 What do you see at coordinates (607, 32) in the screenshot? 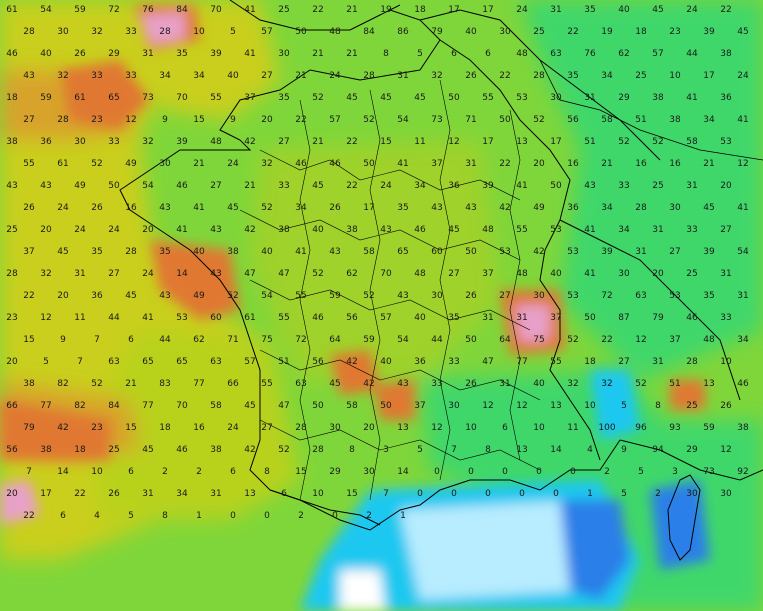
I see `gust-value-label: 19` at bounding box center [607, 32].